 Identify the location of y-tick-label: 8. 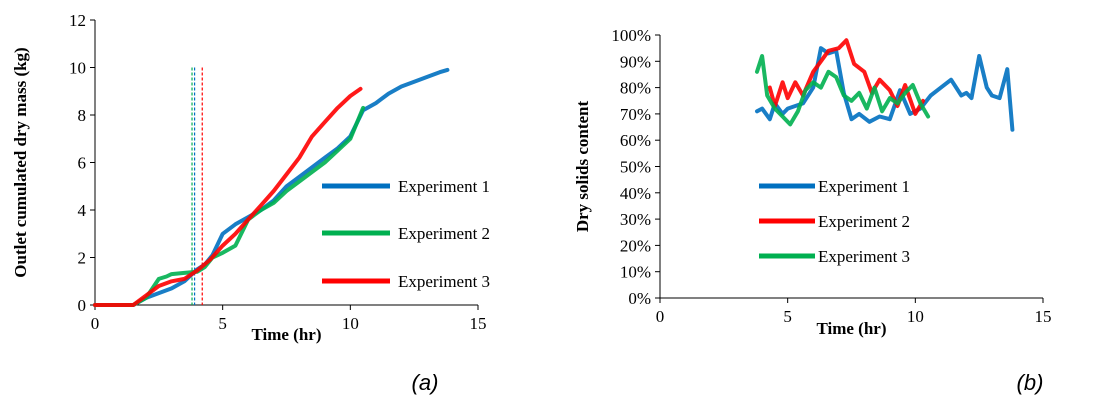
(82, 115).